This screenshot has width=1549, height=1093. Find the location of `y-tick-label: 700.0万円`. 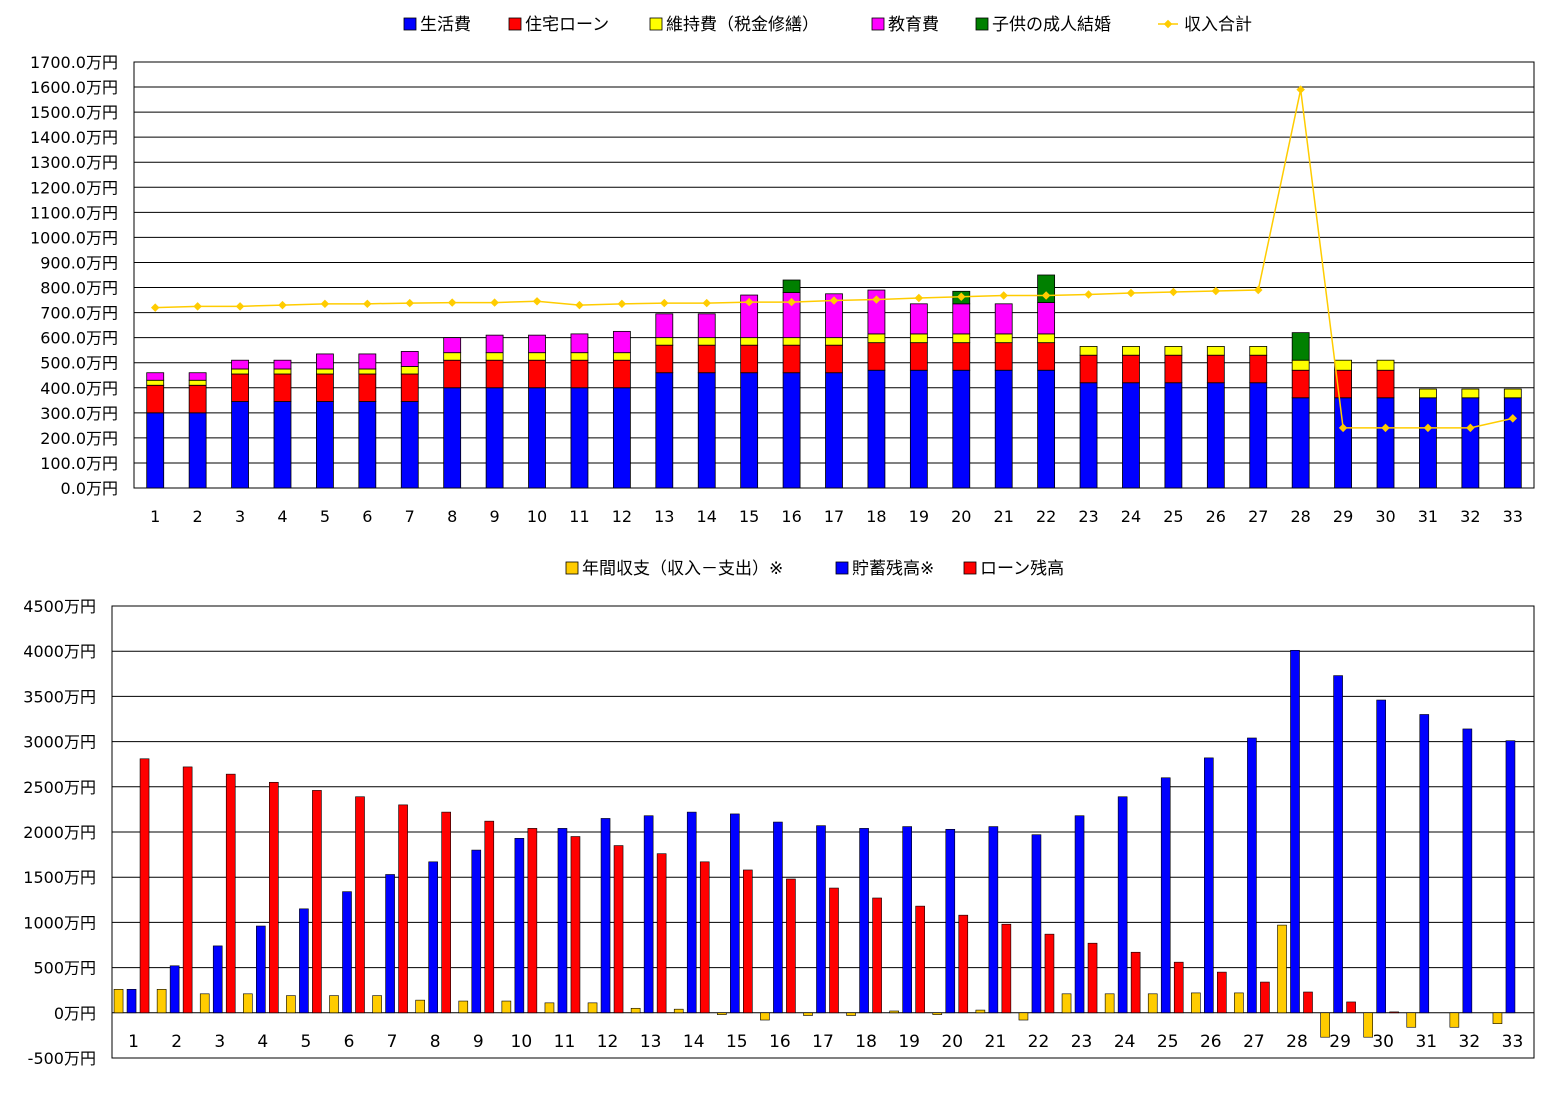

y-tick-label: 700.0万円 is located at coordinates (79, 313).